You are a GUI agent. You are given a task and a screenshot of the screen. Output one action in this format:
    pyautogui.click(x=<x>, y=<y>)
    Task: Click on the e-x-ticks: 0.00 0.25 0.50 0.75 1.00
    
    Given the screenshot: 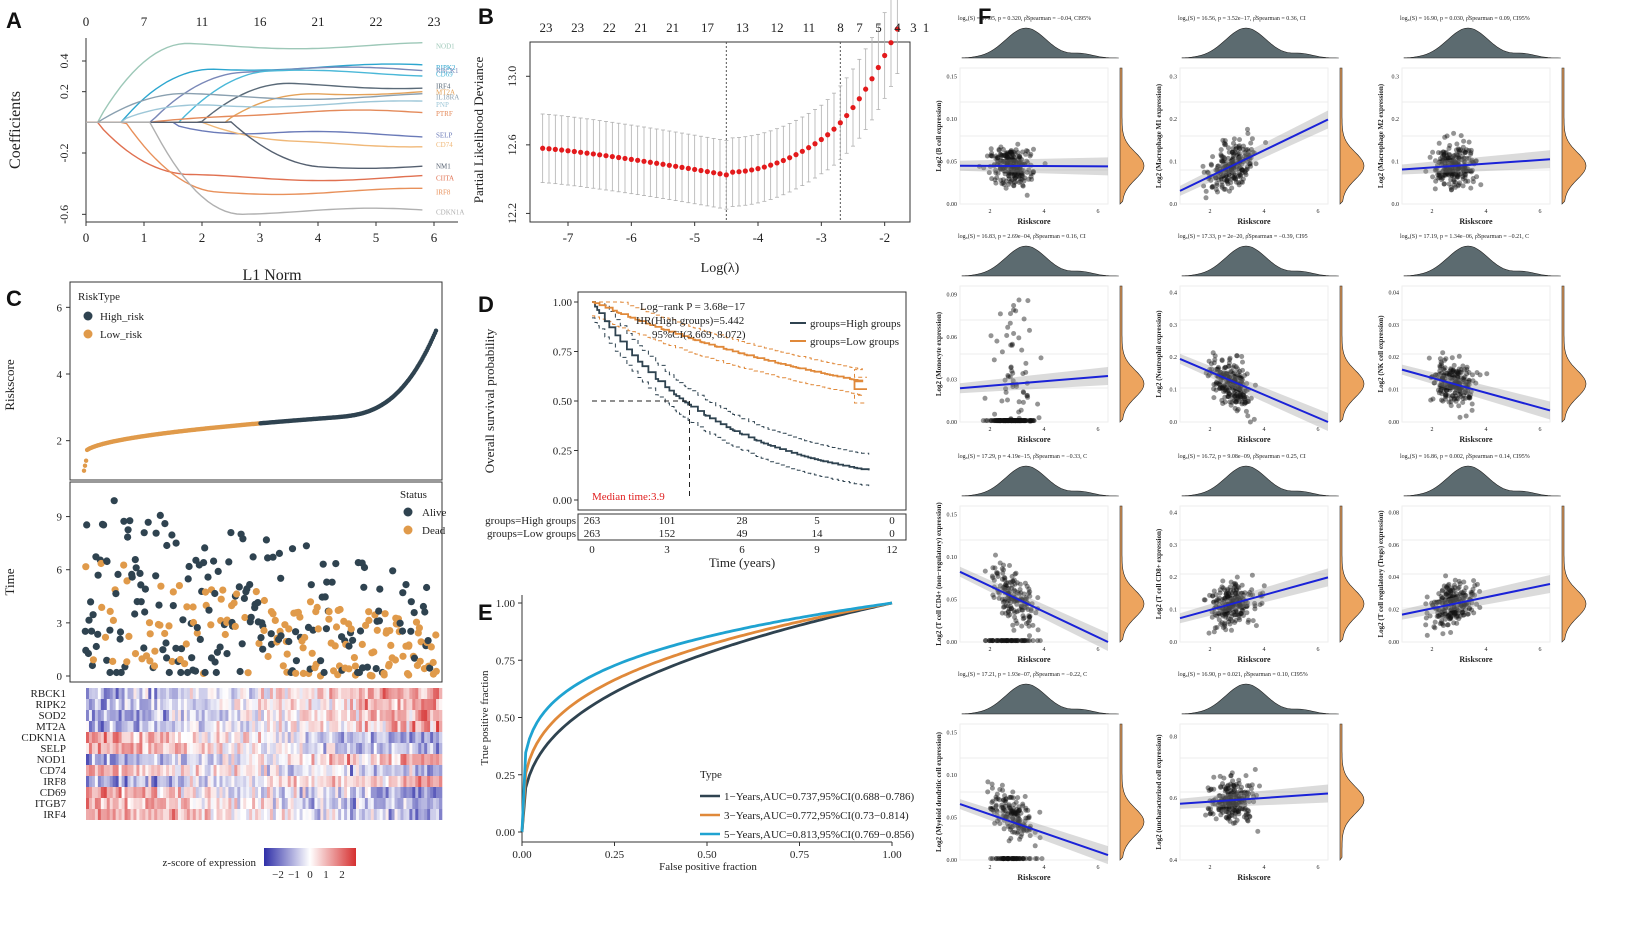 What is the action you would take?
    pyautogui.click(x=707, y=851)
    